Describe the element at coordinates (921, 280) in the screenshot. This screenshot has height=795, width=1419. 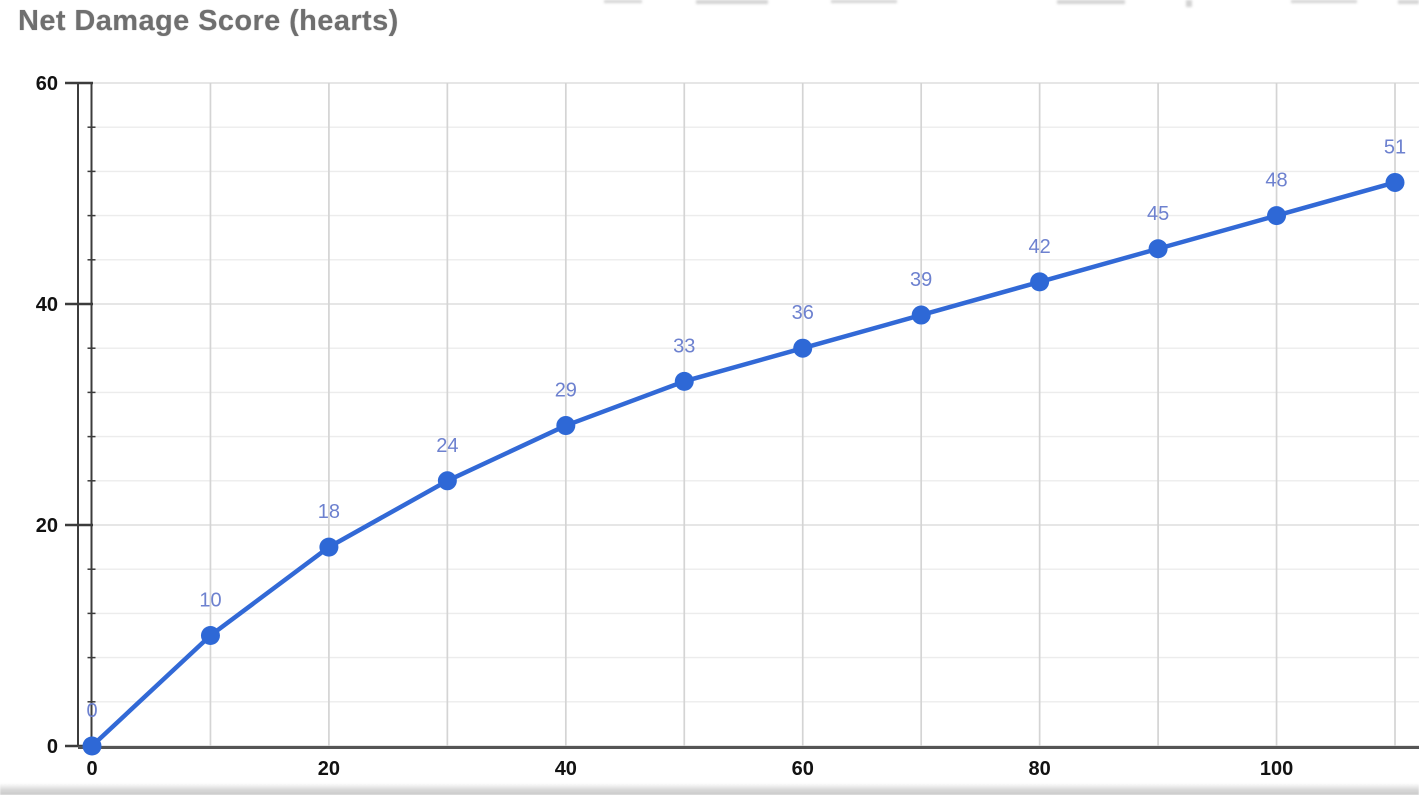
I see `data-point-label: 39` at that location.